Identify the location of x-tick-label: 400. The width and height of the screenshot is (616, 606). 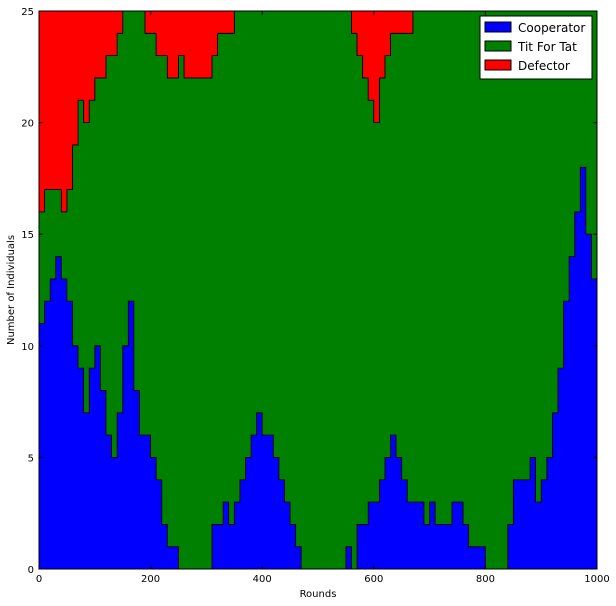
(262, 579).